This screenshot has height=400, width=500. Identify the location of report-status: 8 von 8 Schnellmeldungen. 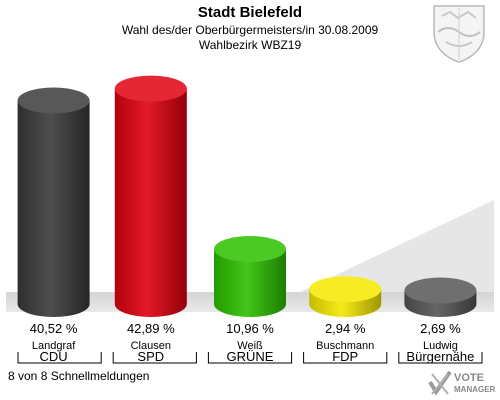
(79, 376).